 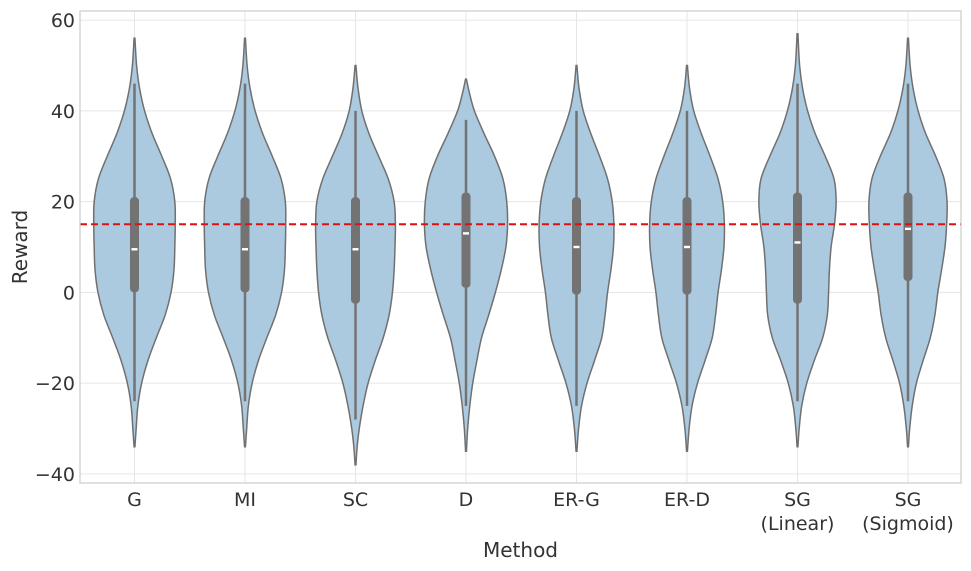 What do you see at coordinates (798, 524) in the screenshot?
I see `x-tick-label: (Linear)` at bounding box center [798, 524].